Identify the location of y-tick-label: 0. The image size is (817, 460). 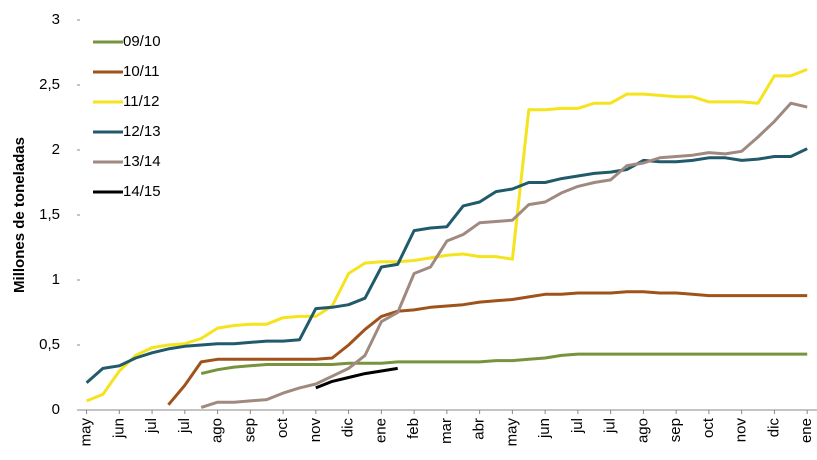
(56, 409).